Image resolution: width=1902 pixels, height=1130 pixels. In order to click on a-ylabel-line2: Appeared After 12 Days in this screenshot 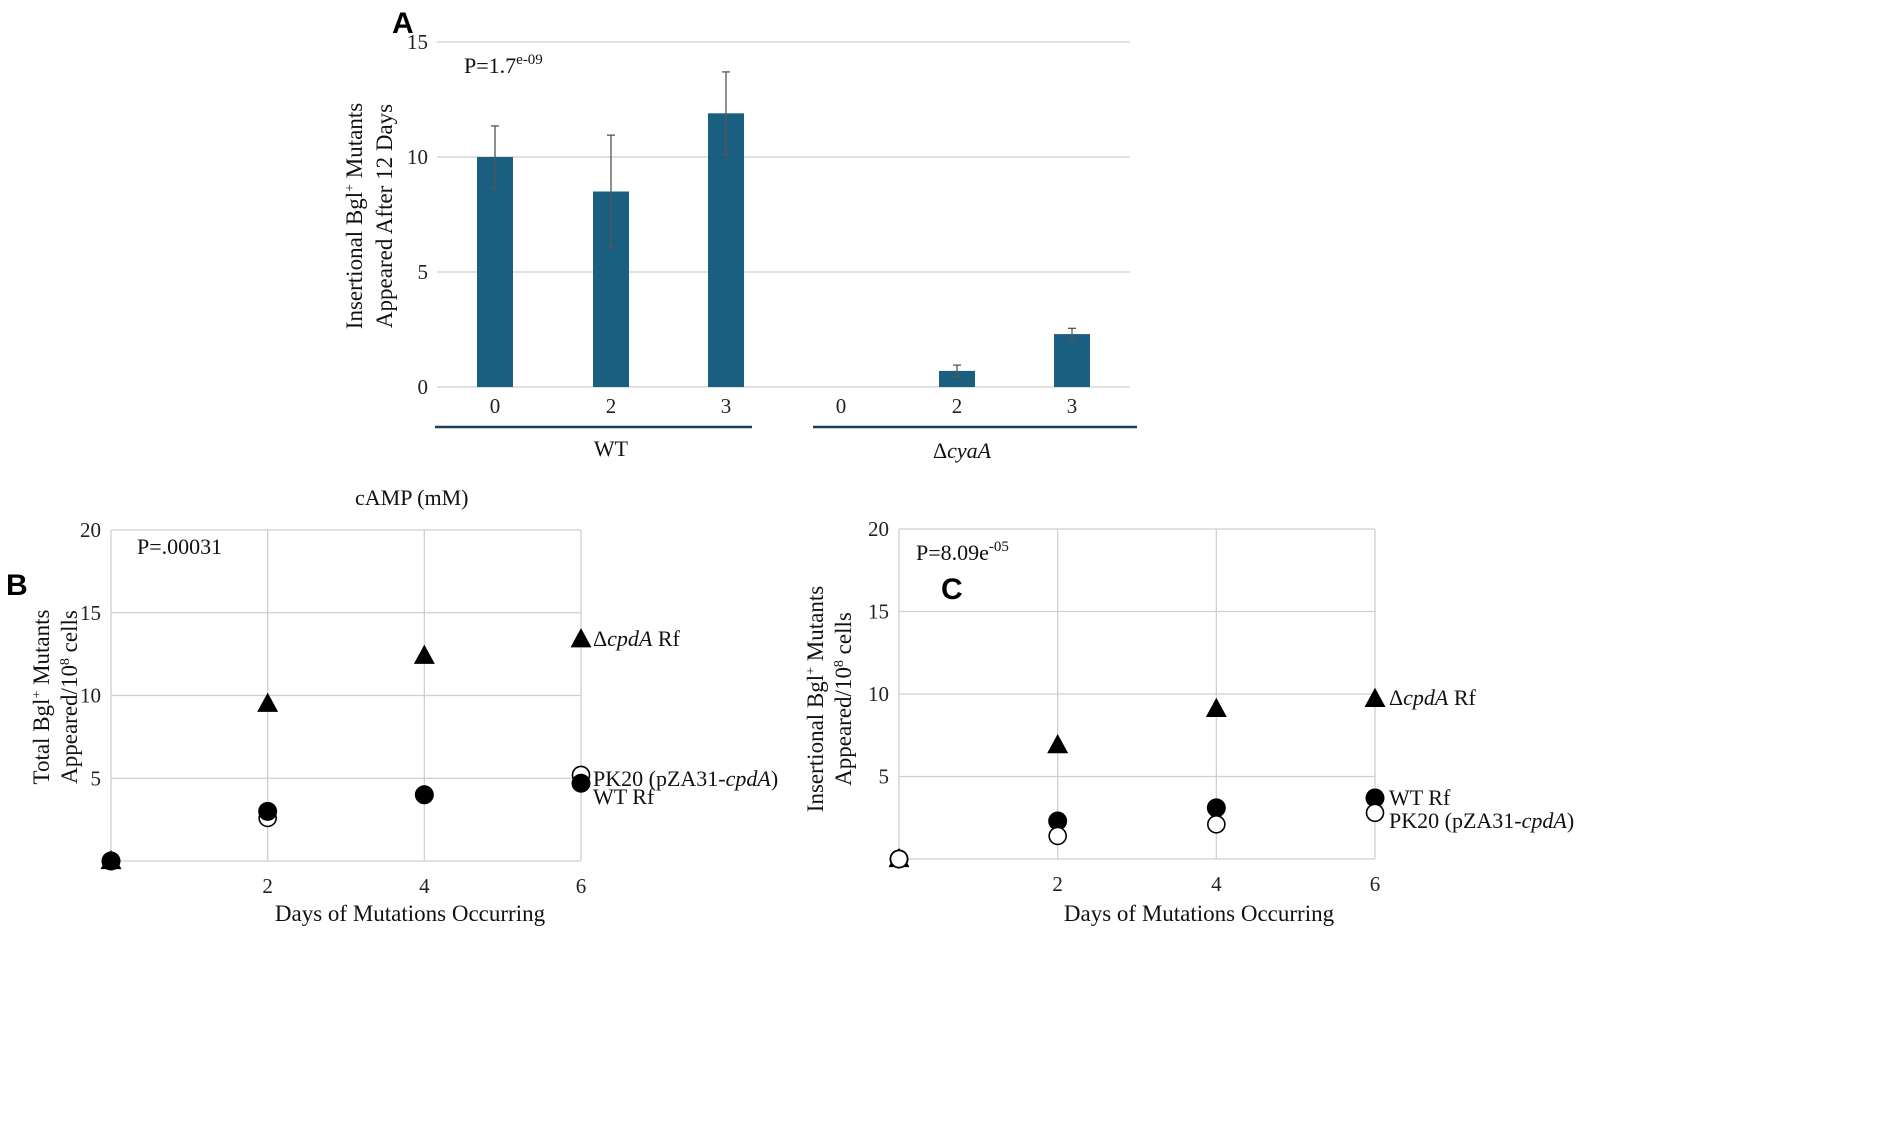, I will do `click(384, 216)`.